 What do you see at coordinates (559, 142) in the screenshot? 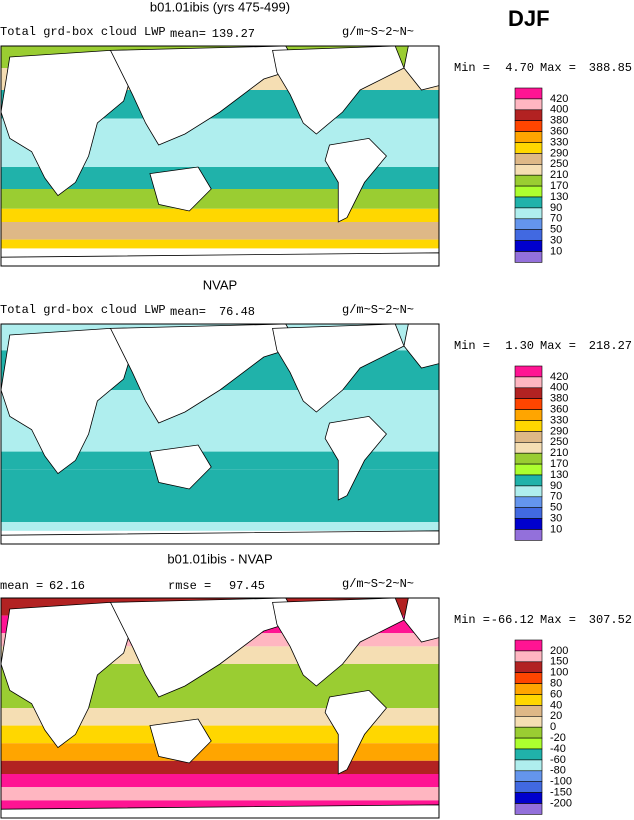
I see `colorbar-label: 330` at bounding box center [559, 142].